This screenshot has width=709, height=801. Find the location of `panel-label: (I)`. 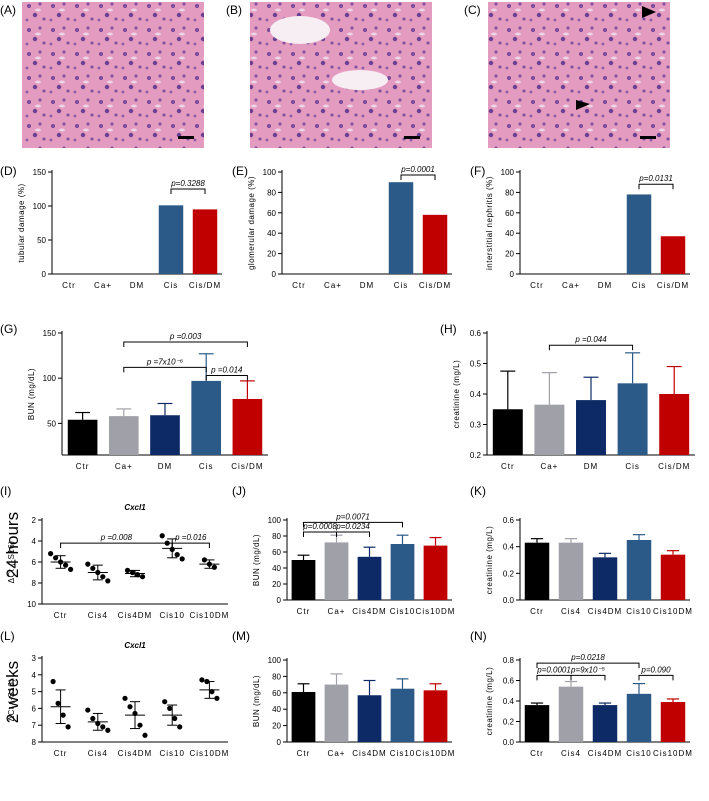

panel-label: (I) is located at coordinates (5, 491).